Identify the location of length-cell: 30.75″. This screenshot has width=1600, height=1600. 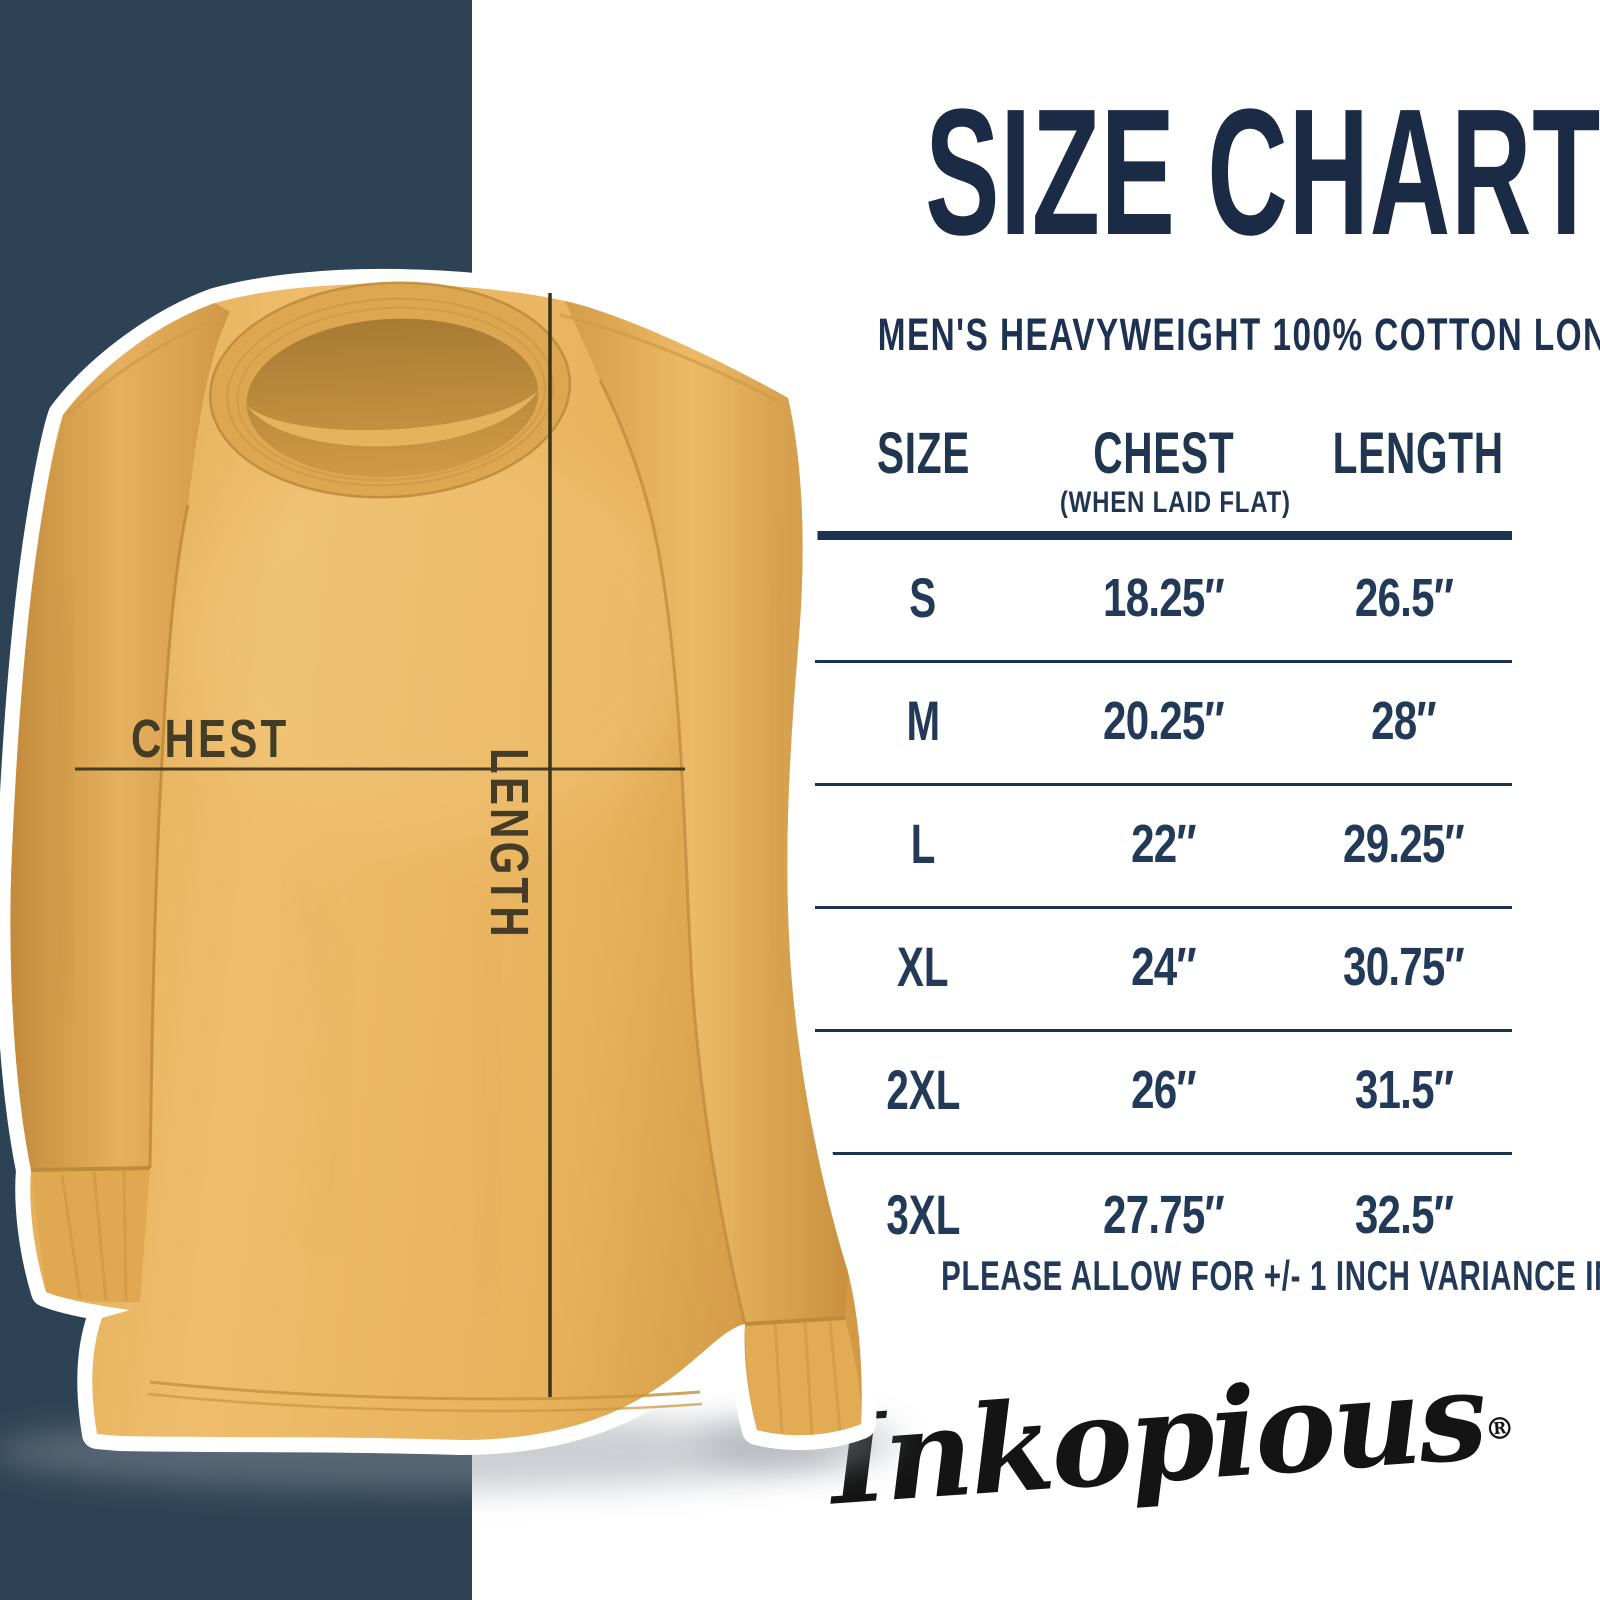
(1404, 967).